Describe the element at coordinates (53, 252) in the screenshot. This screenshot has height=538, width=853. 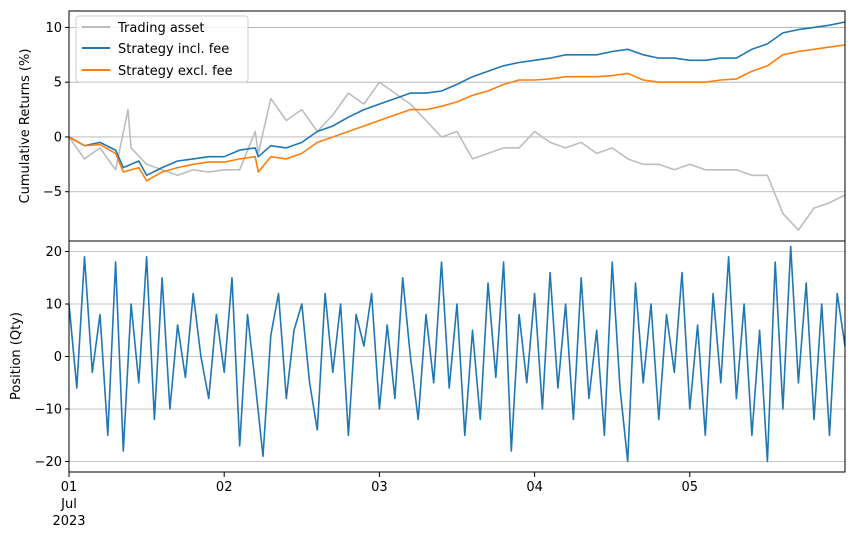
I see `position-y-tick-label: 20` at that location.